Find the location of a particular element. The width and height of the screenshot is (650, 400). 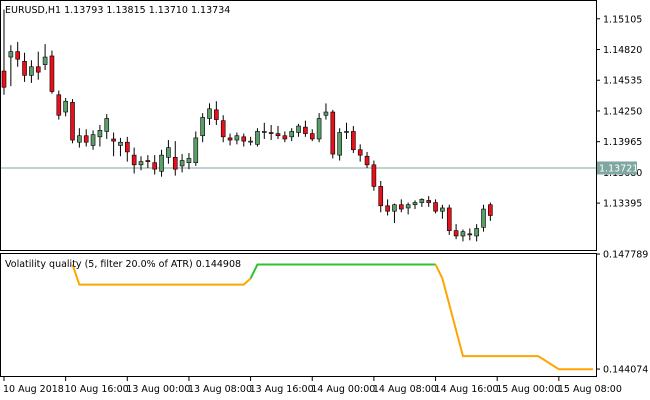

indicator-tick-label: 0.147789 is located at coordinates (625, 255).